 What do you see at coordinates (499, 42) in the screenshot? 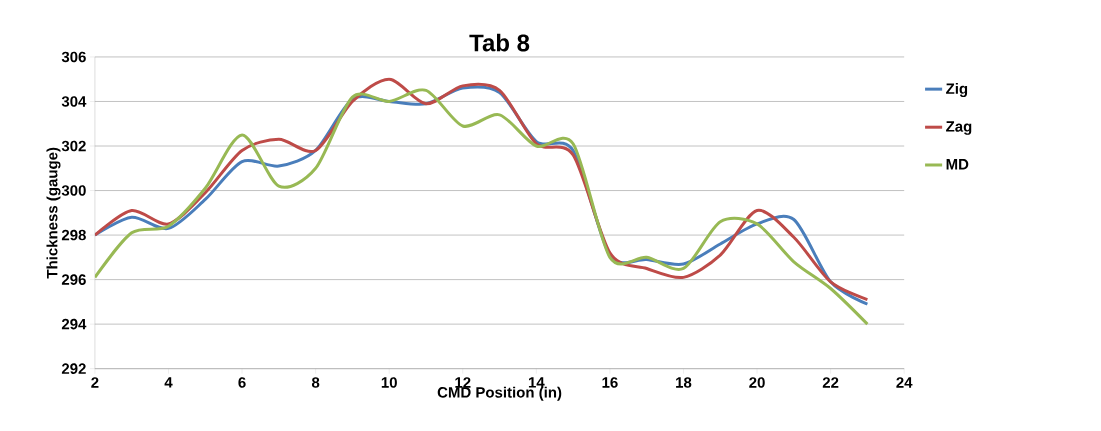
I see `chart-title: Tab 8` at bounding box center [499, 42].